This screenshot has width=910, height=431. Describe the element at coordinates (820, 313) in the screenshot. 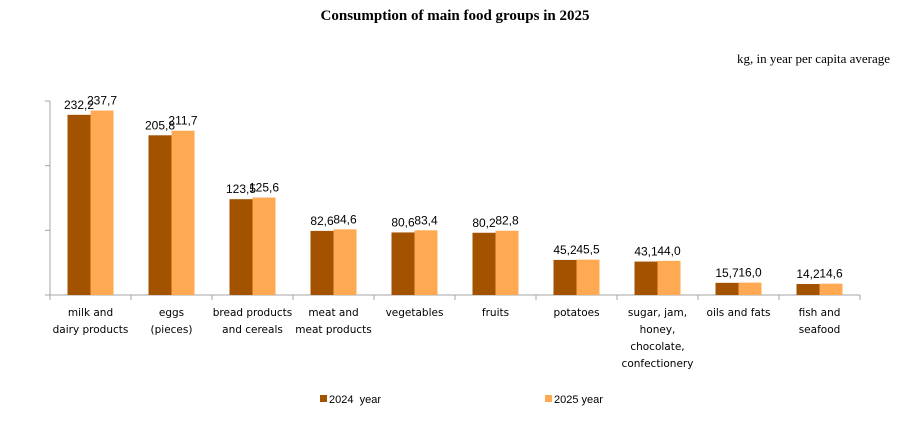

I see `category-label-line: fish and` at that location.